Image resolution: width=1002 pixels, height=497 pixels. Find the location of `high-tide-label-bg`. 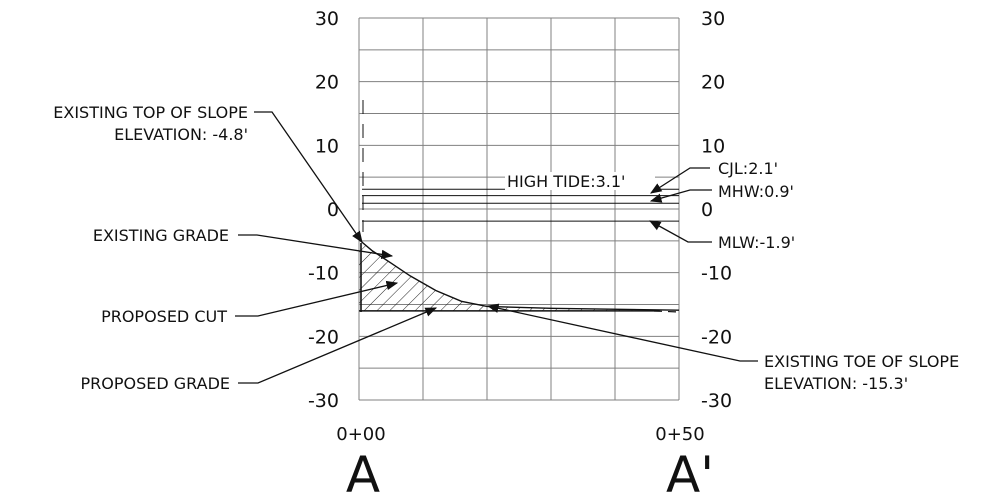

high-tide-label-bg is located at coordinates (580, 181).